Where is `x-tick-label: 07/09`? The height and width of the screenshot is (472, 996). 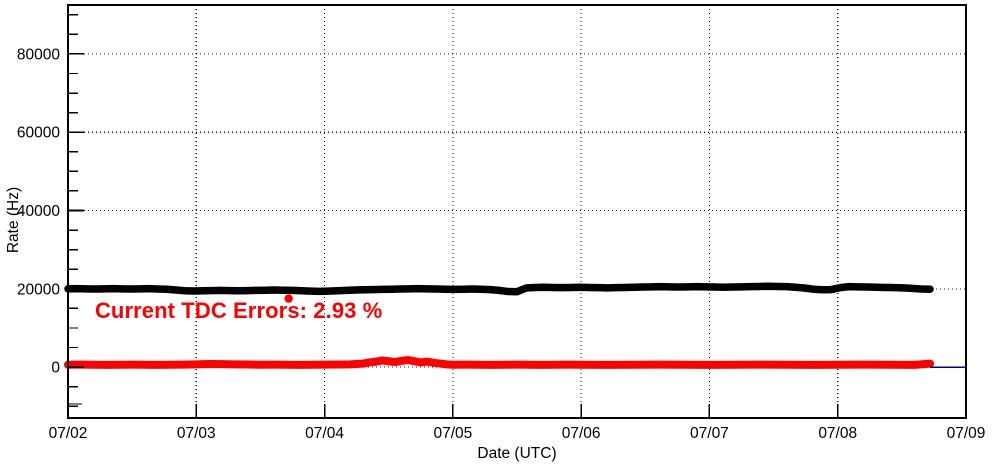 x-tick-label: 07/09 is located at coordinates (966, 433).